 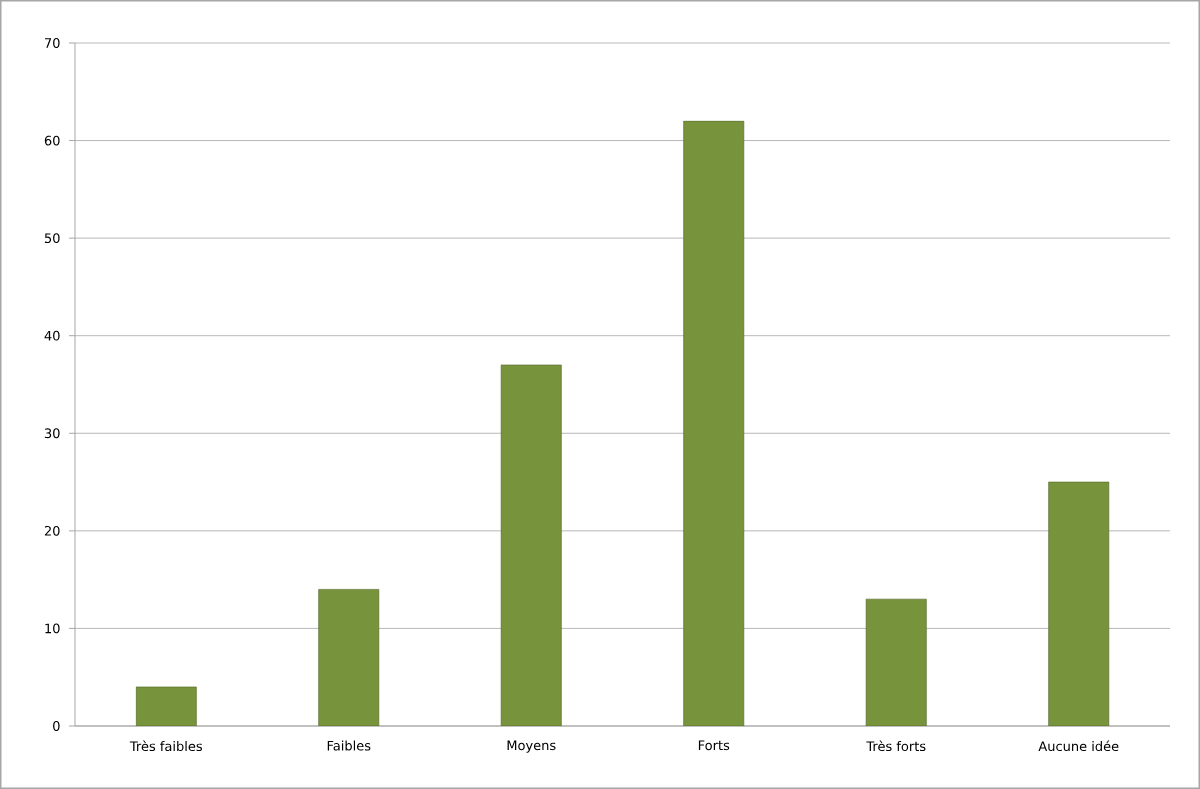 What do you see at coordinates (896, 746) in the screenshot?
I see `x-tick-label: Très forts` at bounding box center [896, 746].